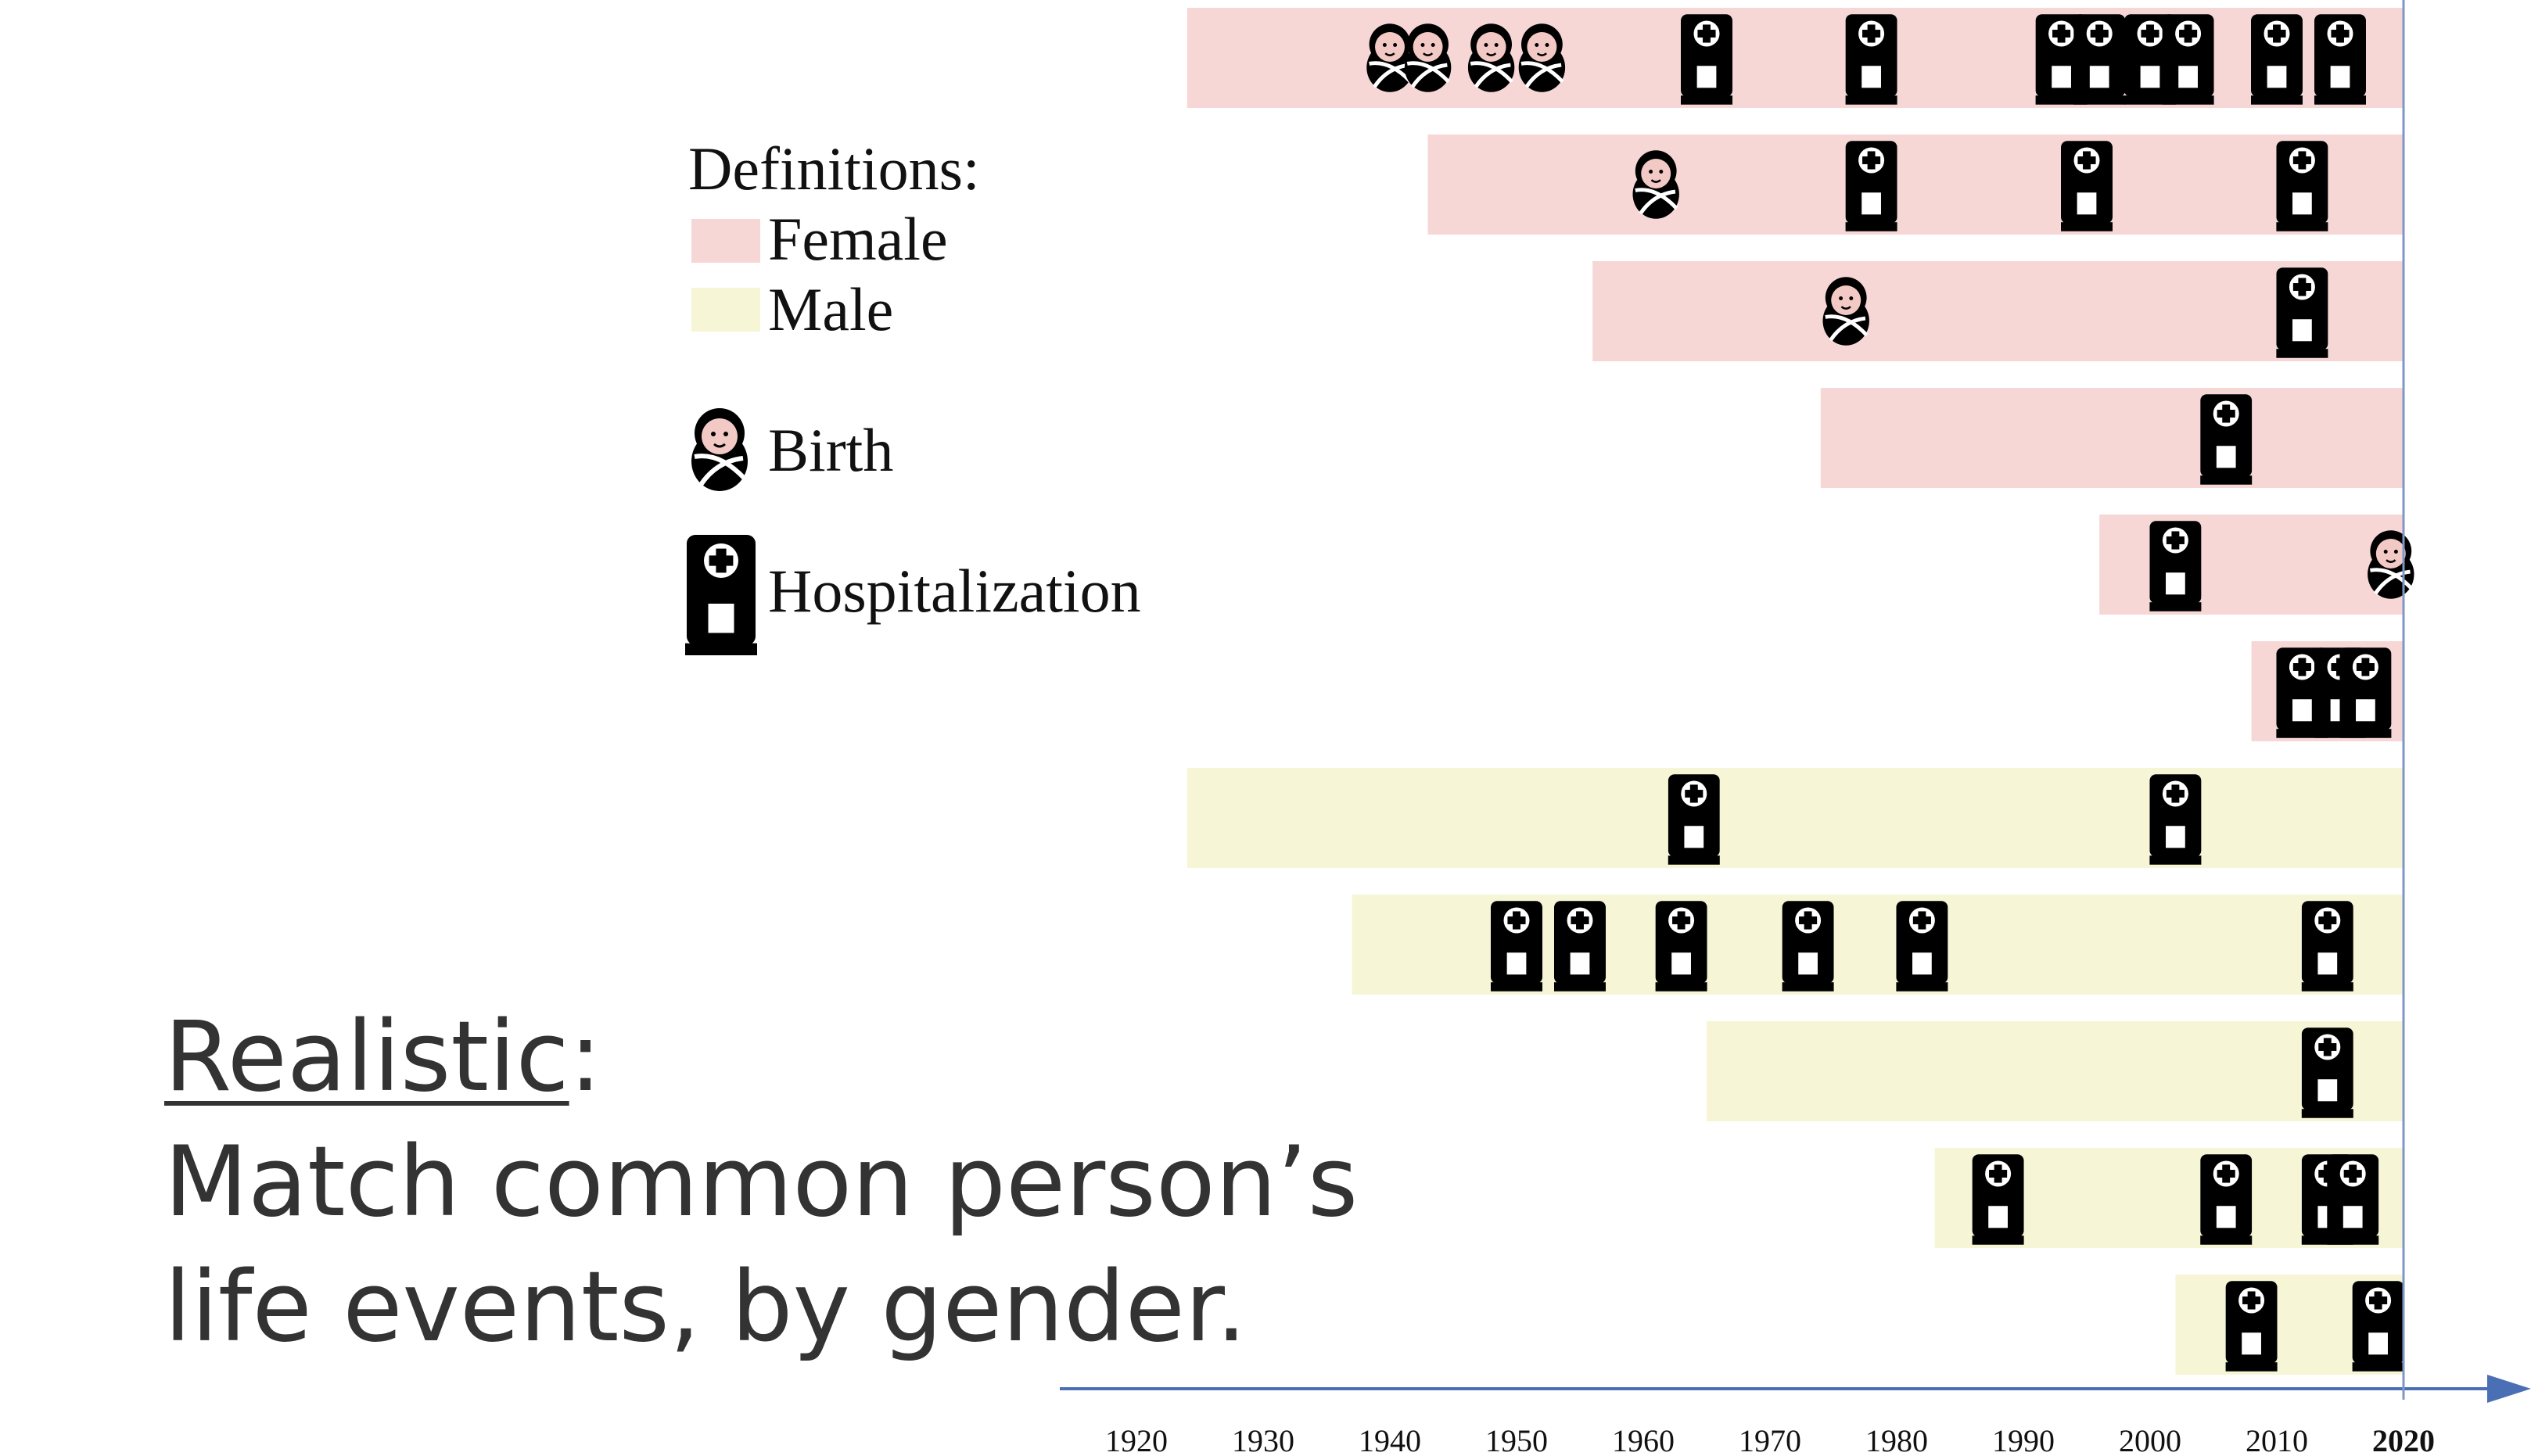 Image resolution: width=2531 pixels, height=1456 pixels. Describe the element at coordinates (2150, 1439) in the screenshot. I see `x-tick-label: 2000` at that location.